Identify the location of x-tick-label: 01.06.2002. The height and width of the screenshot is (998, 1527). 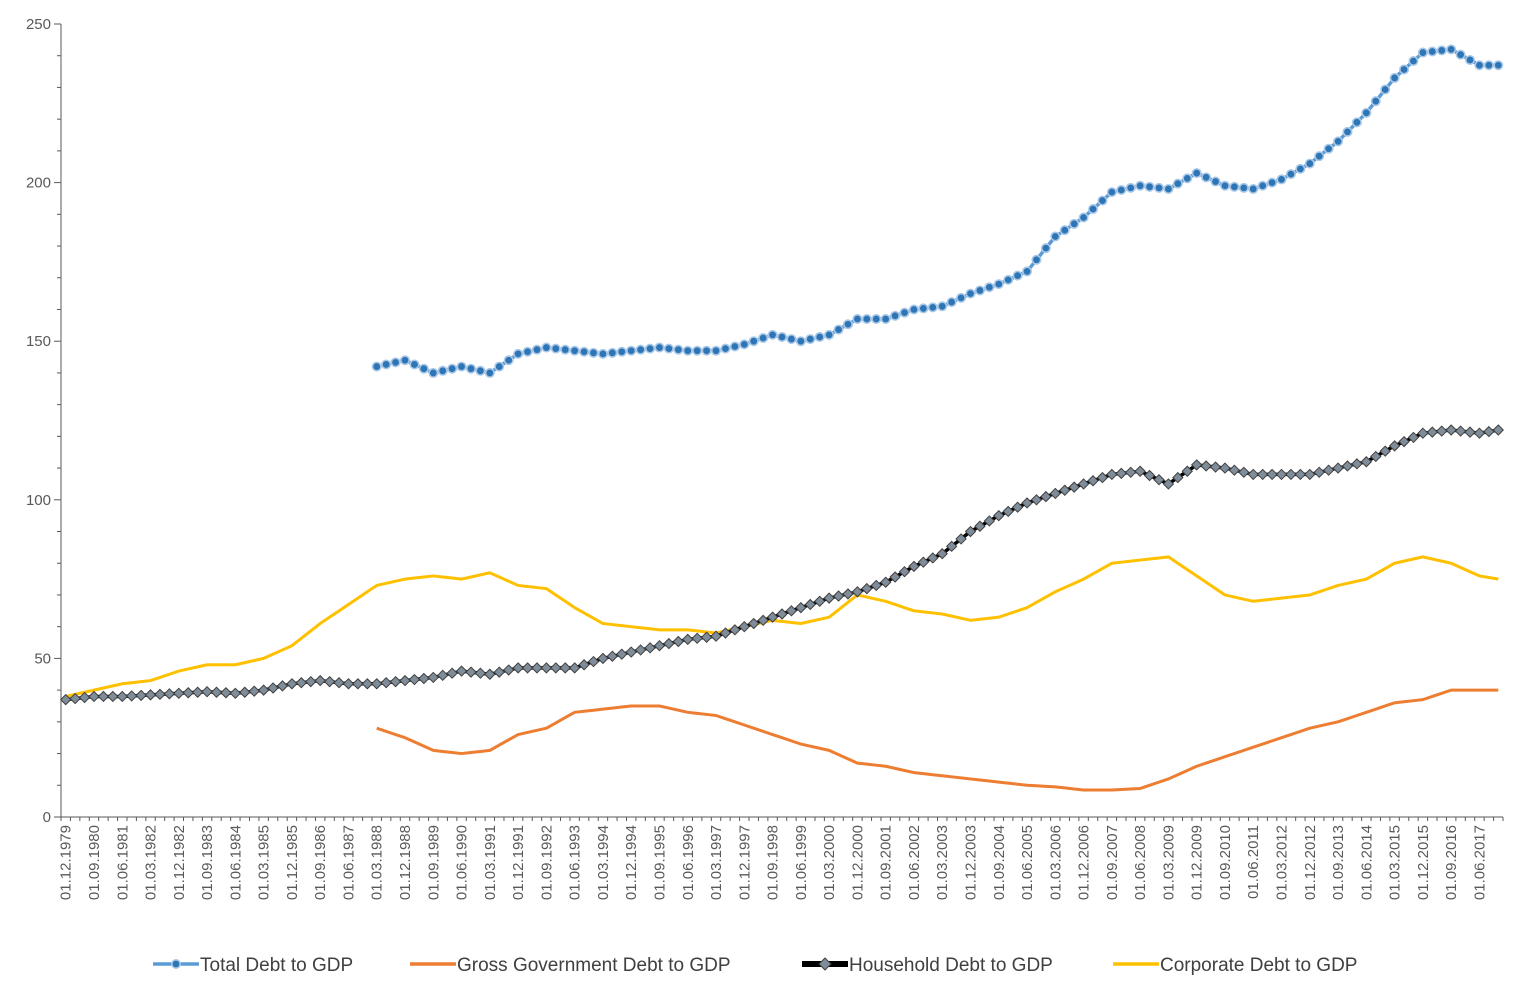
(914, 862).